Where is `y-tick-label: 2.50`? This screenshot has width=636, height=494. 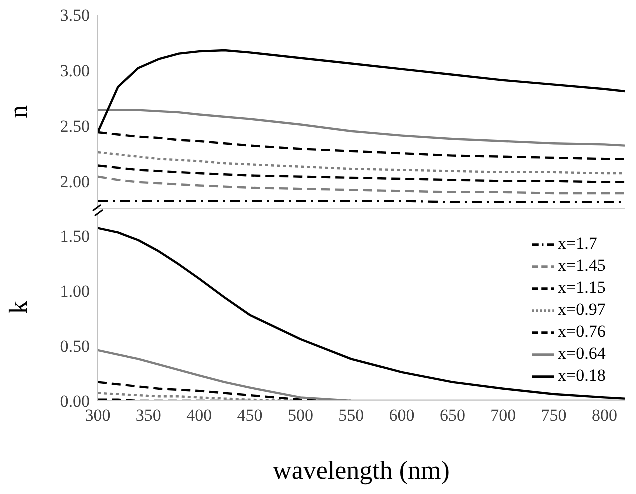 y-tick-label: 2.50 is located at coordinates (75, 126).